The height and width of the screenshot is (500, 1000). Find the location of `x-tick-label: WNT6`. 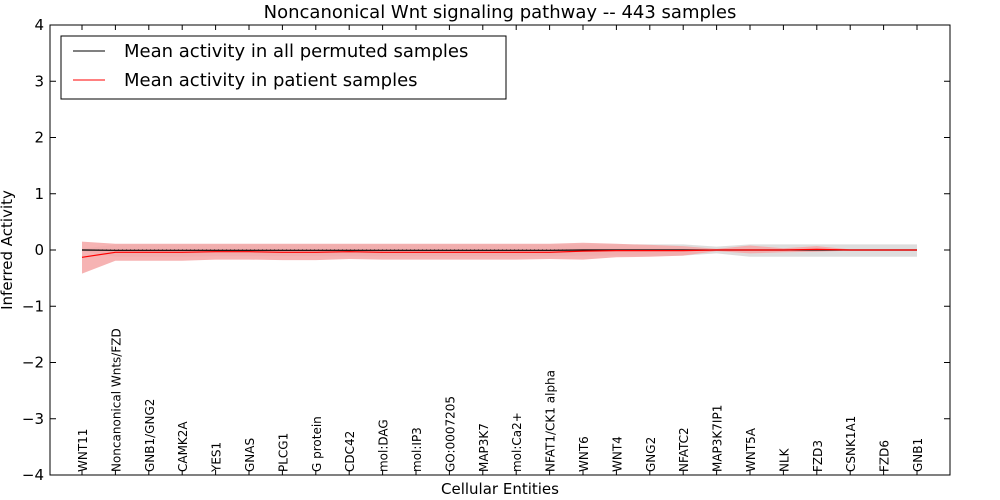

x-tick-label: WNT6 is located at coordinates (584, 454).